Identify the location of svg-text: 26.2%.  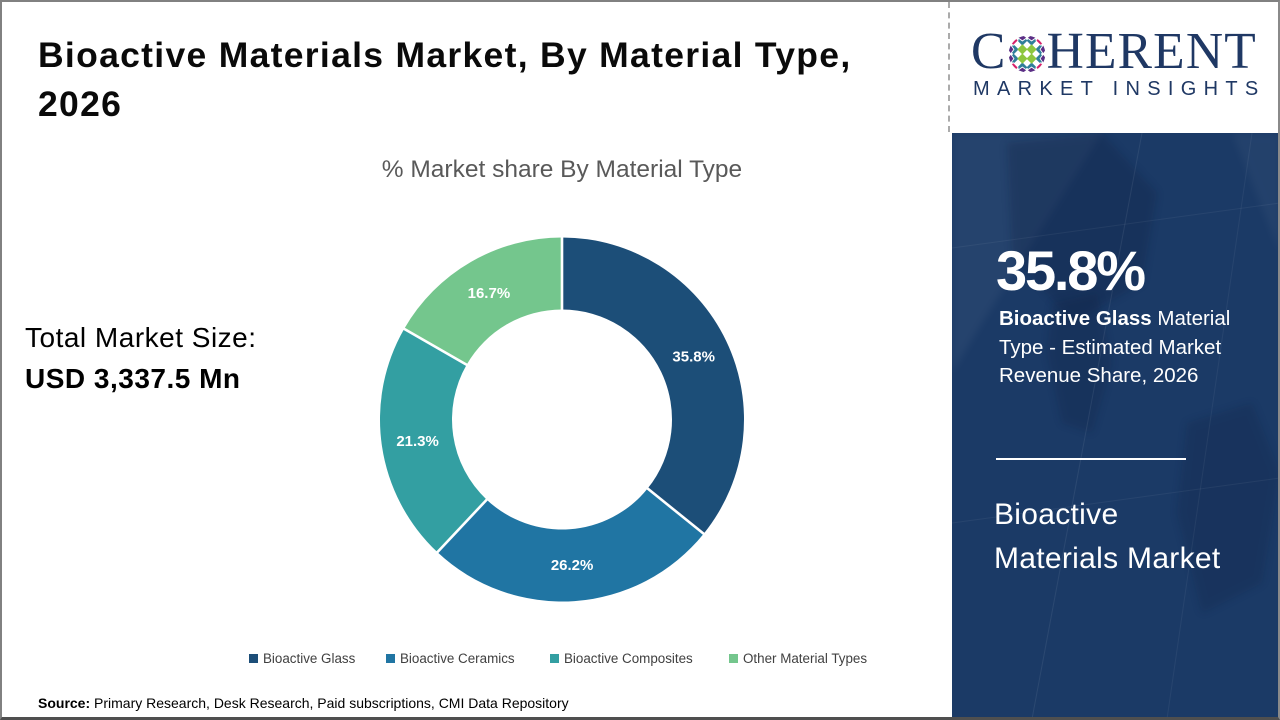
(572, 565).